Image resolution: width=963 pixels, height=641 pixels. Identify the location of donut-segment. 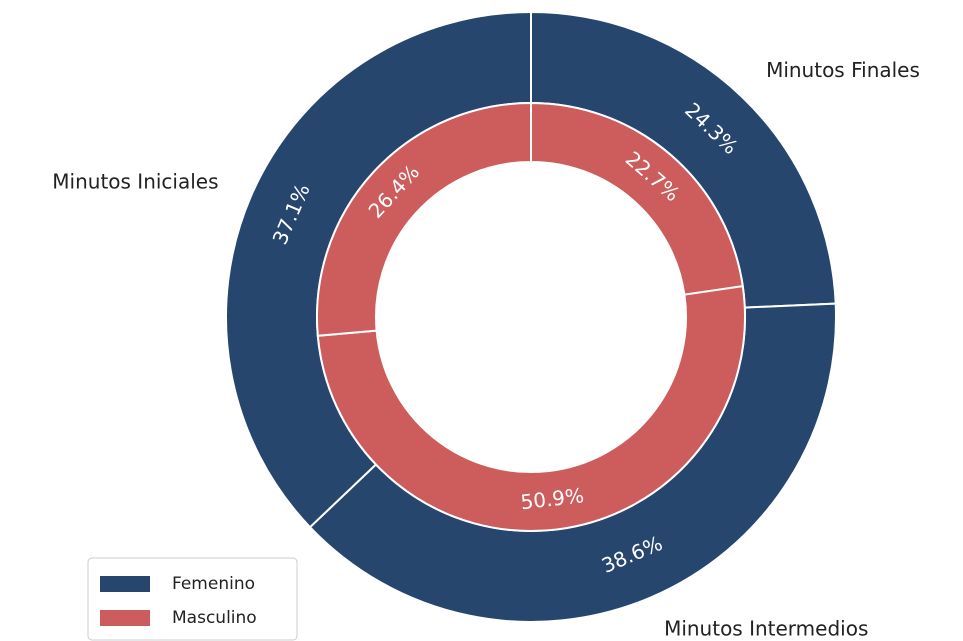
(424, 219).